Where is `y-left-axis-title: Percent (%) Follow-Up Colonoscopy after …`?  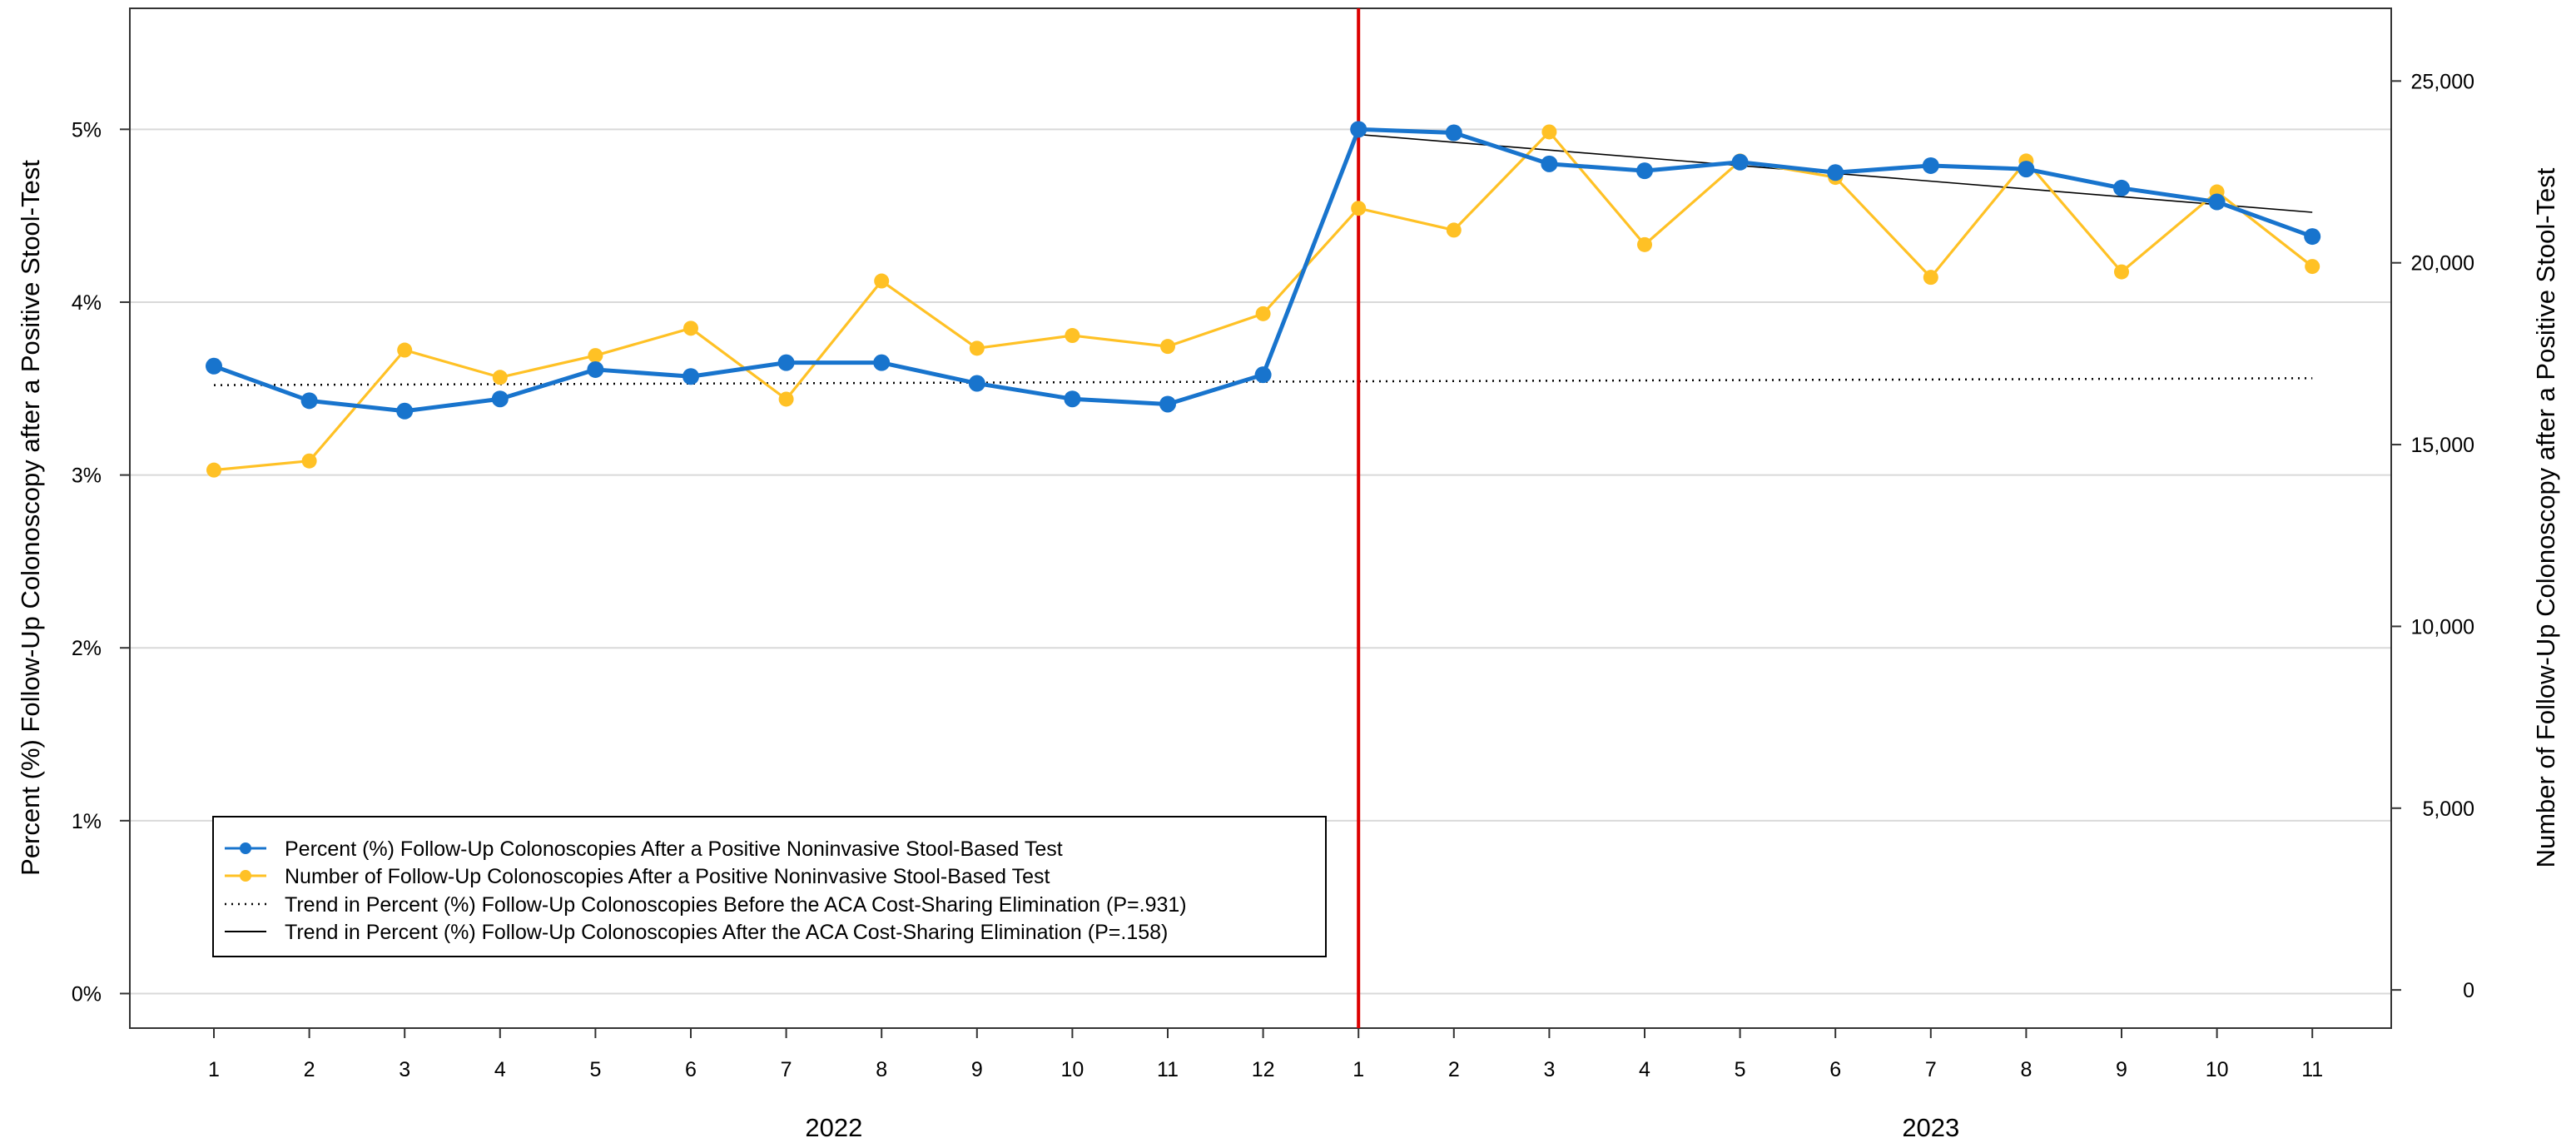
y-left-axis-title: Percent (%) Follow-Up Colonoscopy after … is located at coordinates (31, 518).